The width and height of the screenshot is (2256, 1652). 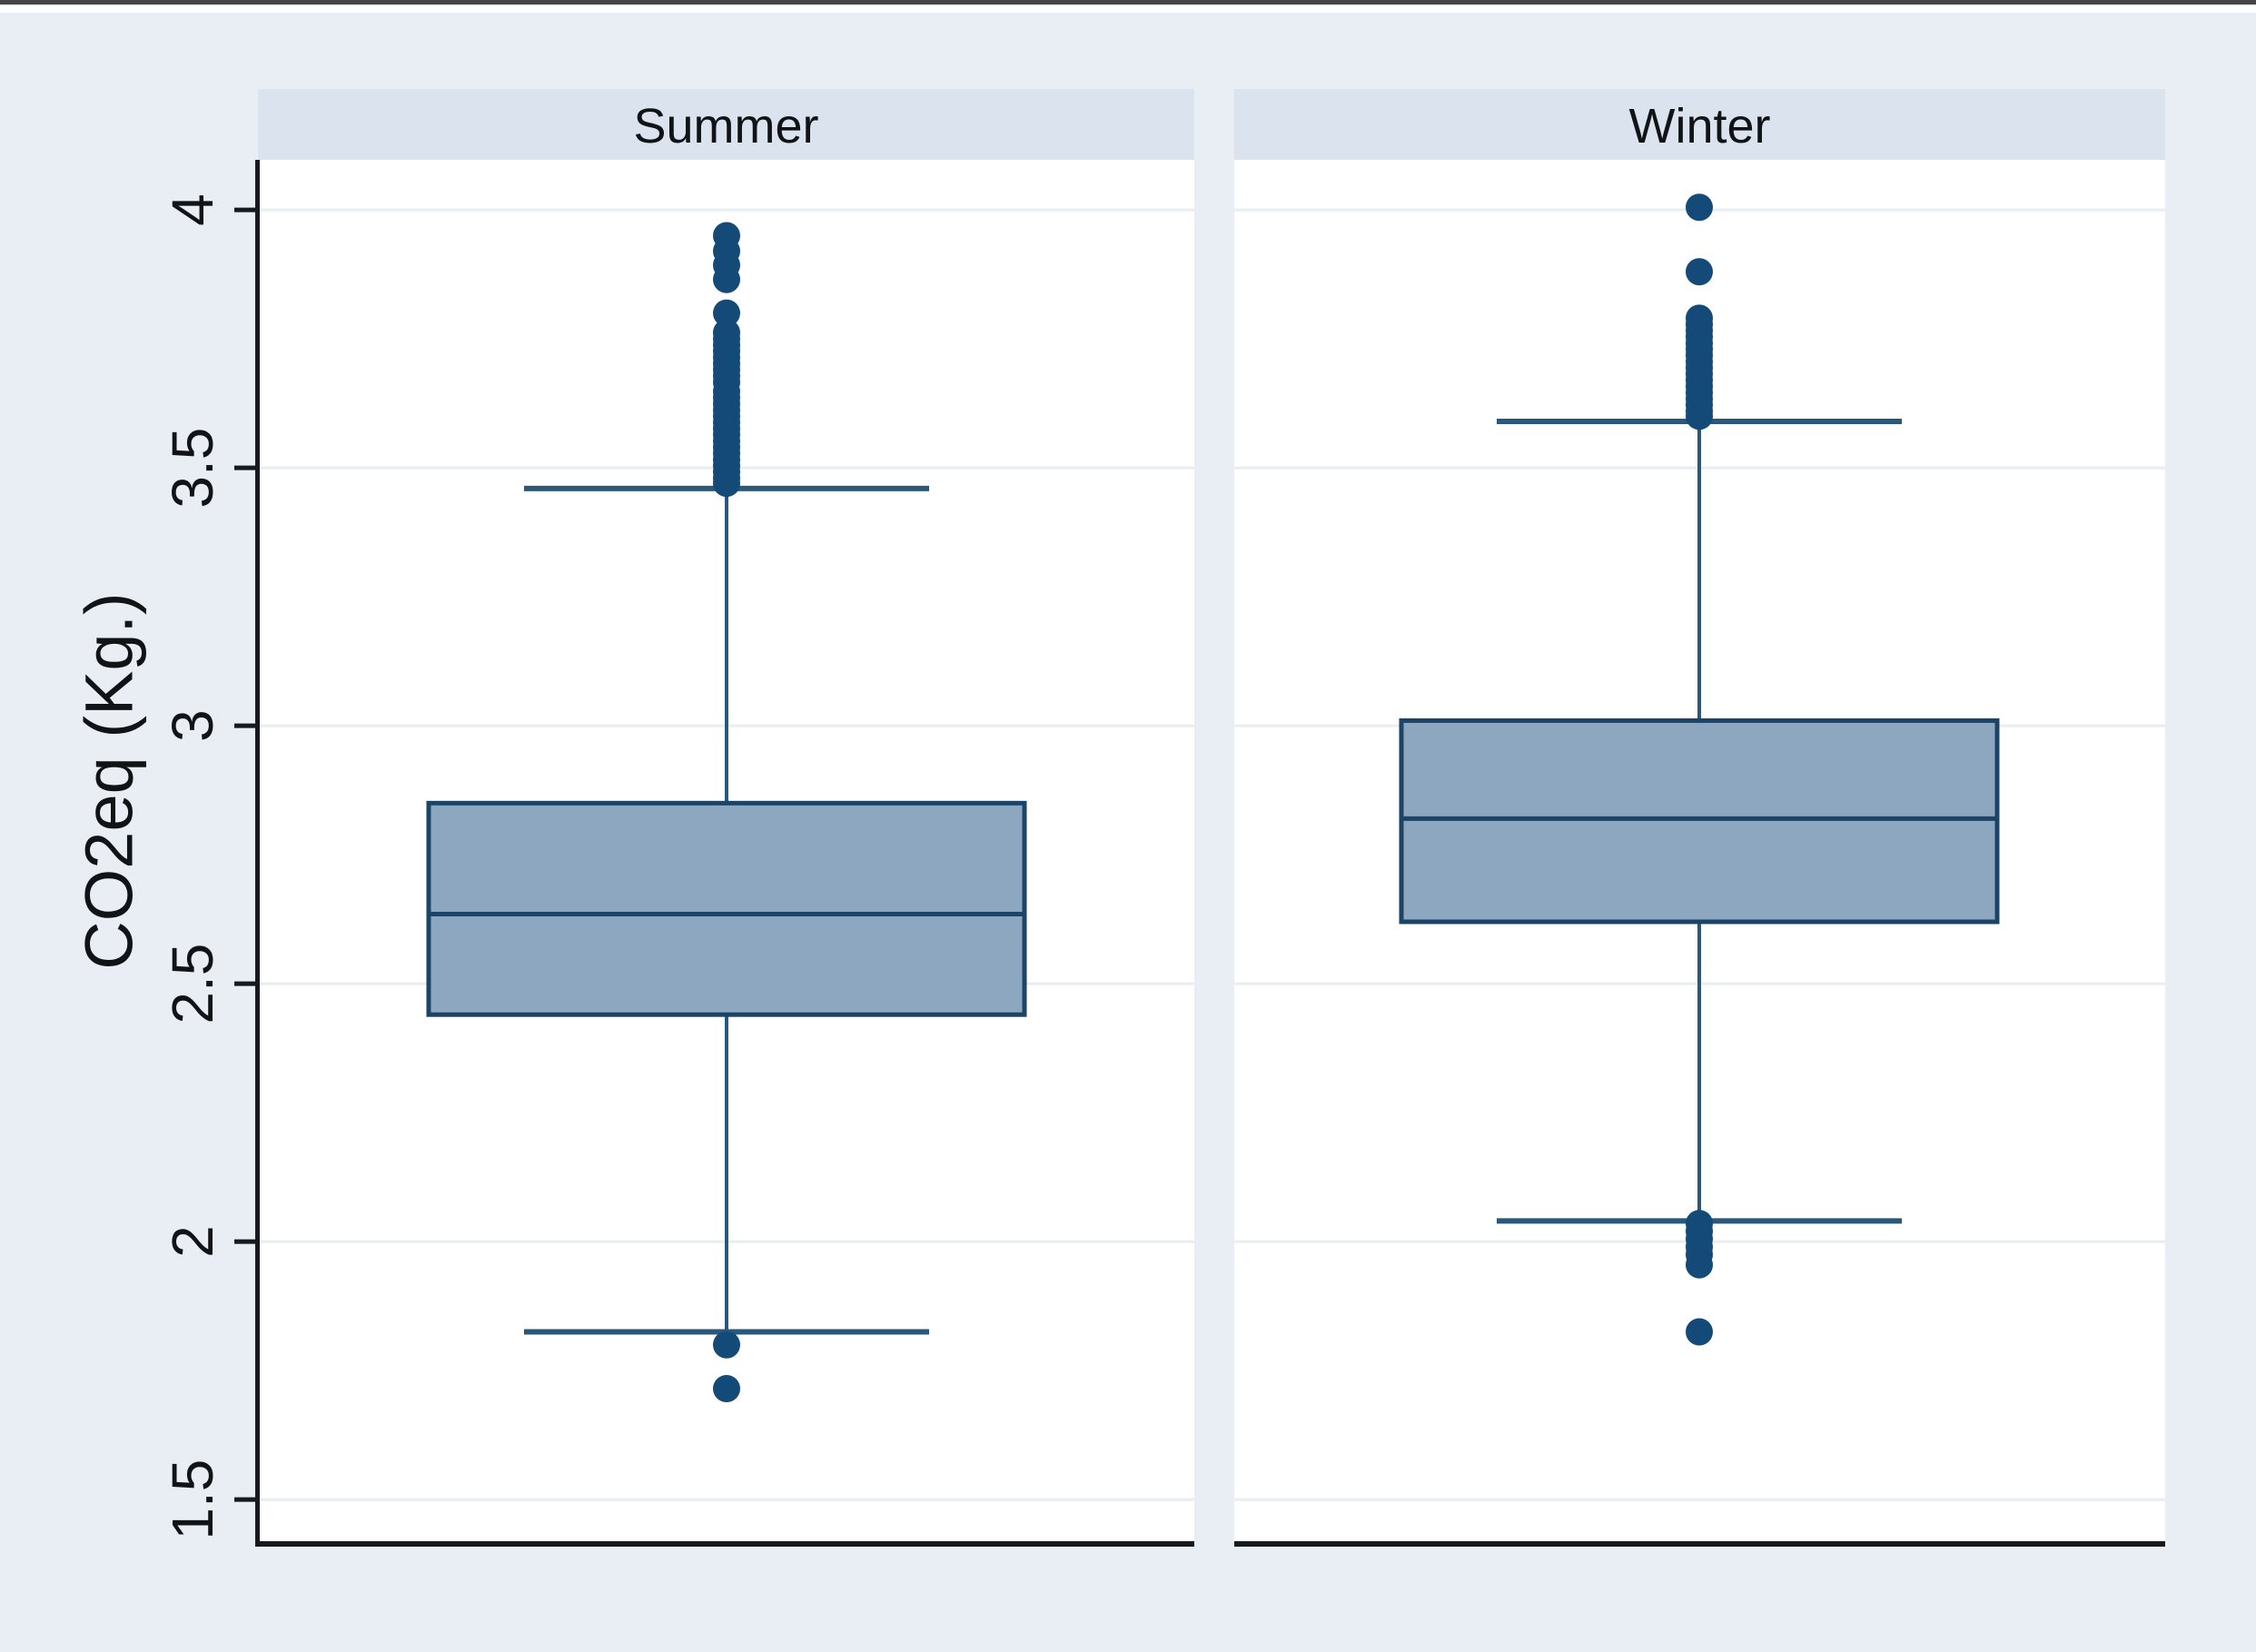 I want to click on y-tick-label: 2, so click(x=192, y=1241).